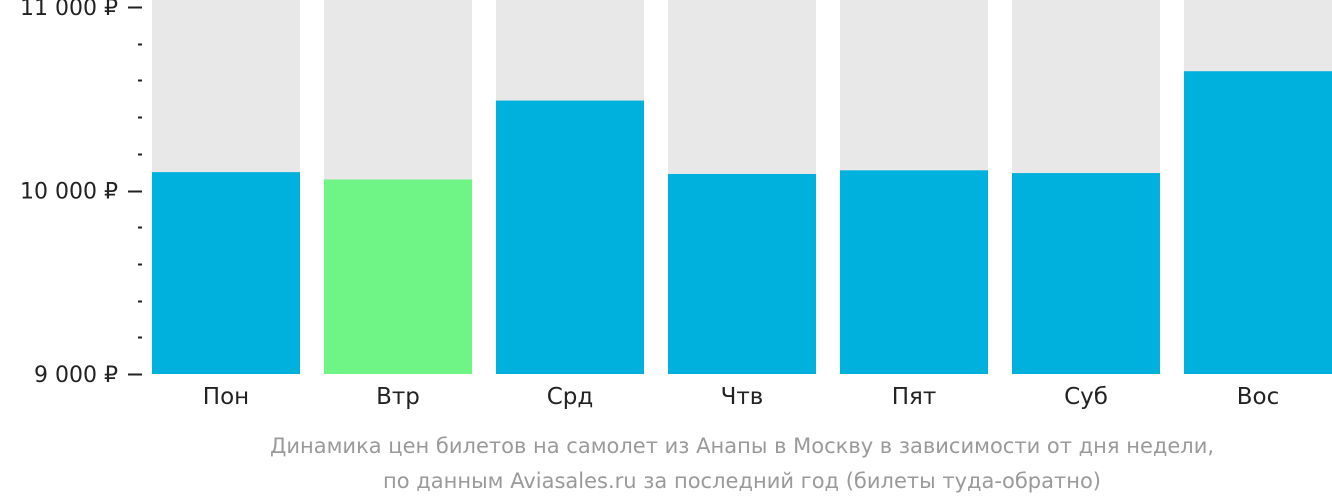 The height and width of the screenshot is (502, 1332). Describe the element at coordinates (914, 397) in the screenshot. I see `x-tick-label-4: Пят` at that location.